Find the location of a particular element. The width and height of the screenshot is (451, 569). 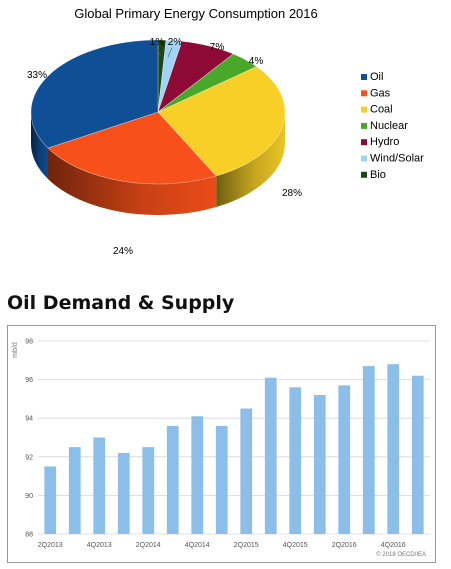

bar-4Q2014 is located at coordinates (197, 475).